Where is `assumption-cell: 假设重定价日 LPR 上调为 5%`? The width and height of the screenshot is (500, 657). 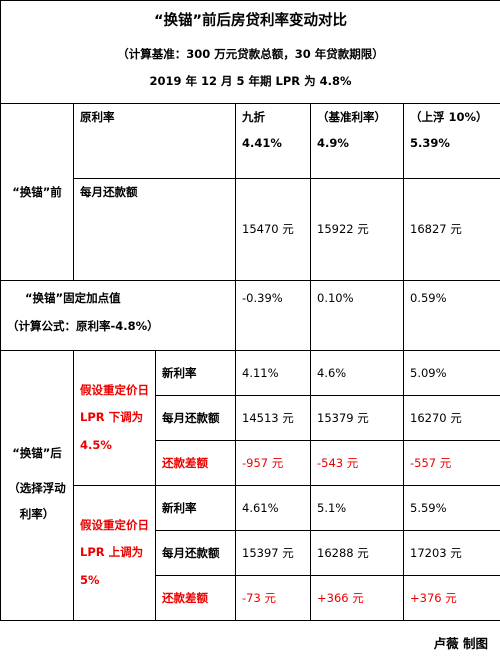 assumption-cell: 假设重定价日 LPR 上调为 5% is located at coordinates (114, 553).